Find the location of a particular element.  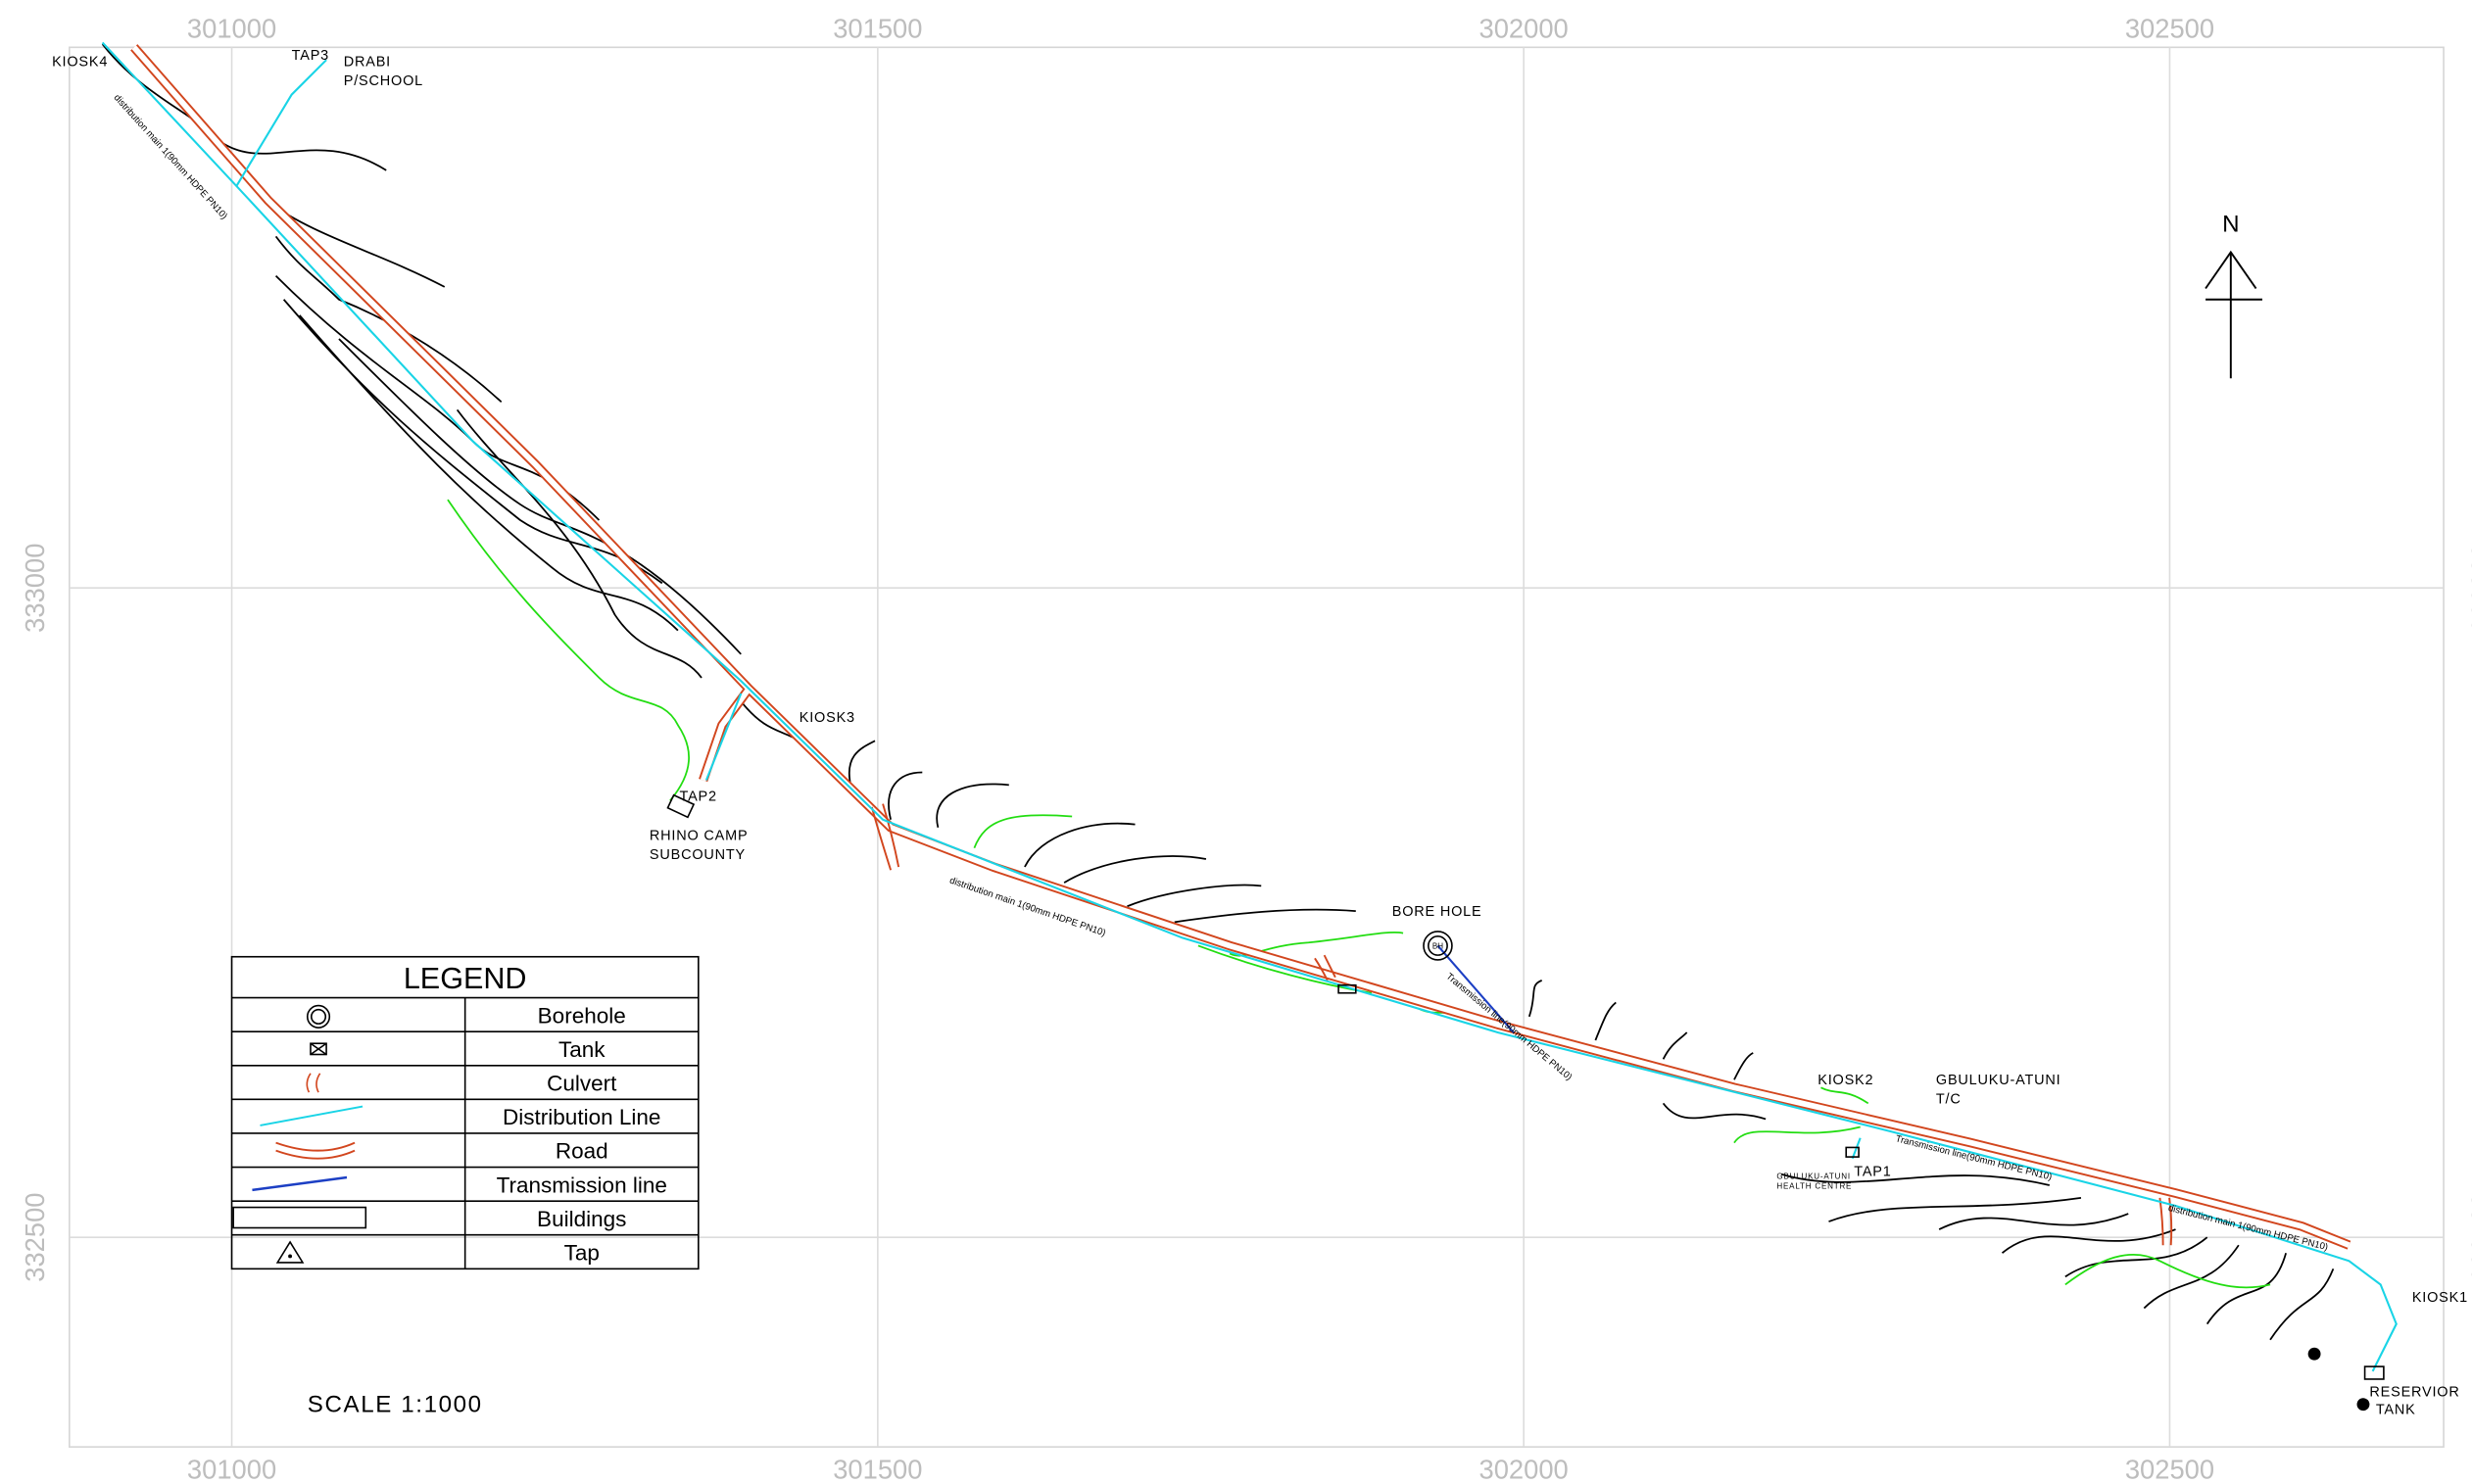

legend-title: LEGEND is located at coordinates (465, 978).